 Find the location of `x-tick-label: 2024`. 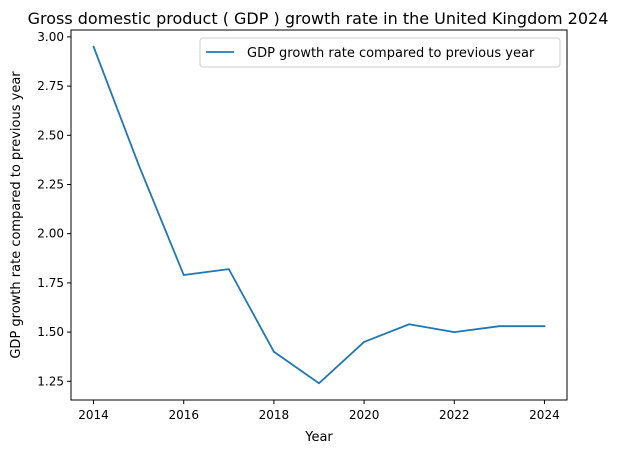

x-tick-label: 2024 is located at coordinates (544, 415).